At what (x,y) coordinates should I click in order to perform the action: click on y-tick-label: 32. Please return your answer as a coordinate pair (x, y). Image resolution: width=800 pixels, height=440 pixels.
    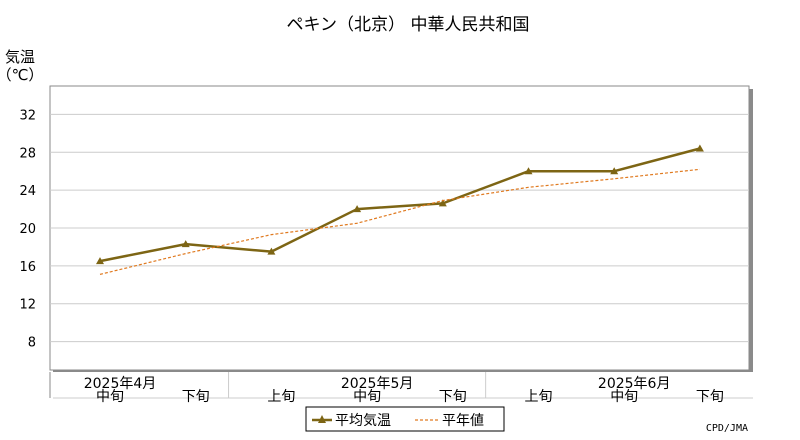
    Looking at the image, I should click on (27, 115).